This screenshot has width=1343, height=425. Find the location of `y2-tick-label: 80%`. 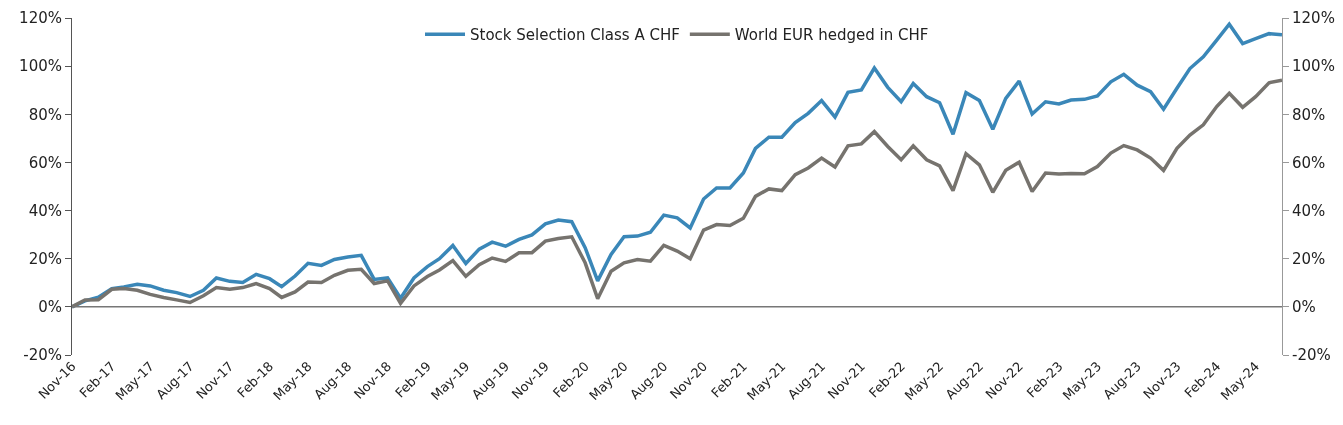

y2-tick-label: 80% is located at coordinates (1309, 114).